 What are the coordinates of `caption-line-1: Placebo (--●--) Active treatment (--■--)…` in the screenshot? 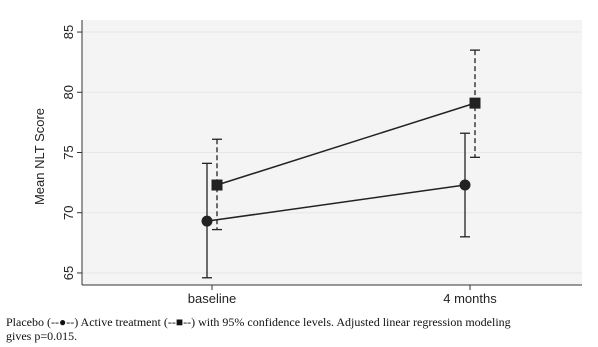 It's located at (258, 322).